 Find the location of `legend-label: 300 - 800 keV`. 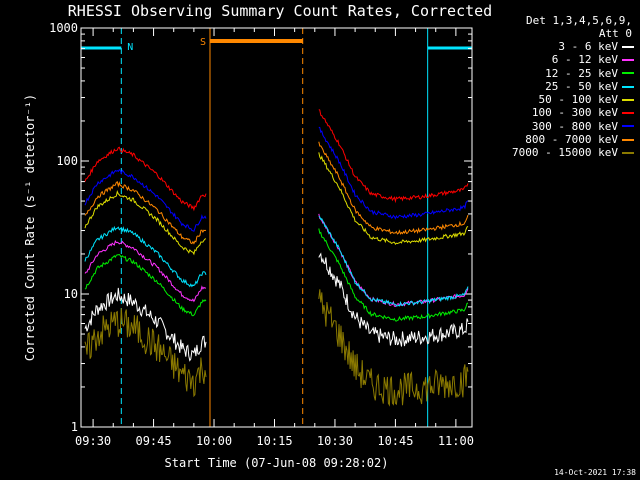

legend-label: 300 - 800 keV is located at coordinates (574, 126).